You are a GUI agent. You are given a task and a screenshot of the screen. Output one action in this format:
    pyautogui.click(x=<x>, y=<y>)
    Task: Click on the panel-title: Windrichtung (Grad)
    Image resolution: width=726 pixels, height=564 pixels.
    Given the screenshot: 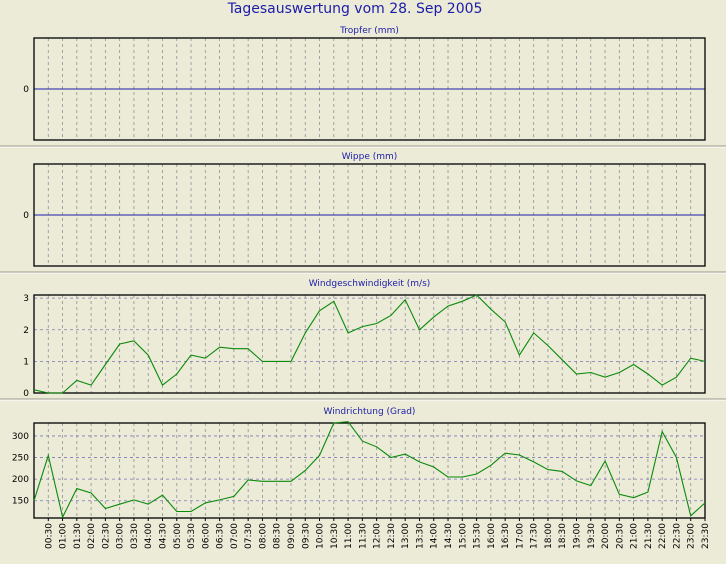 What is the action you would take?
    pyautogui.click(x=370, y=412)
    